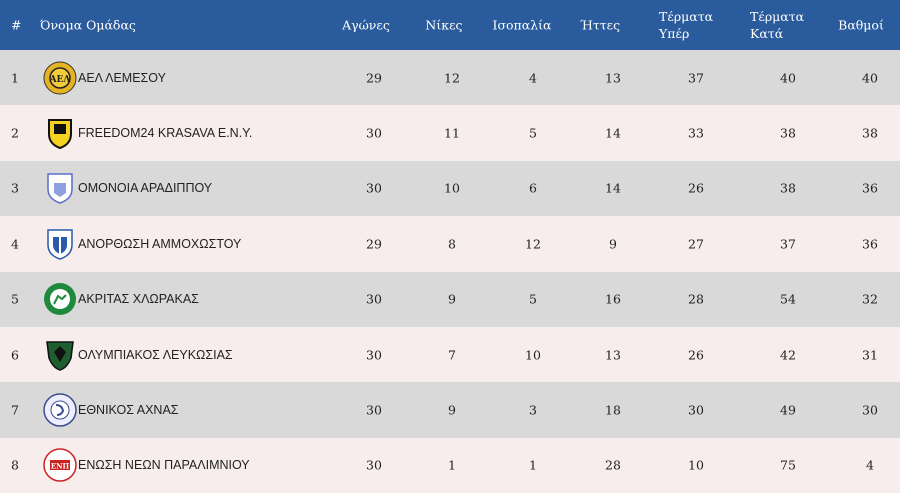  What do you see at coordinates (696, 410) in the screenshot?
I see `cell-gf: 30` at bounding box center [696, 410].